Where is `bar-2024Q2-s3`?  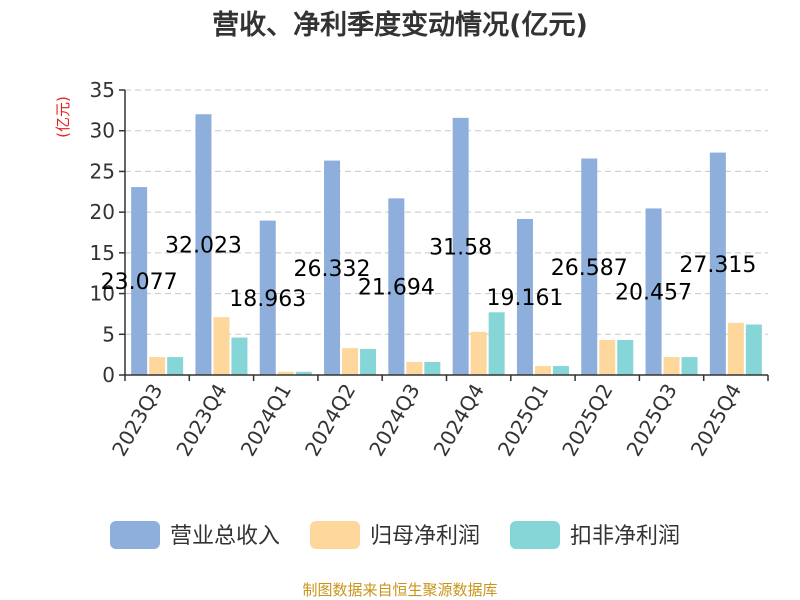 bar-2024Q2-s3 is located at coordinates (368, 361).